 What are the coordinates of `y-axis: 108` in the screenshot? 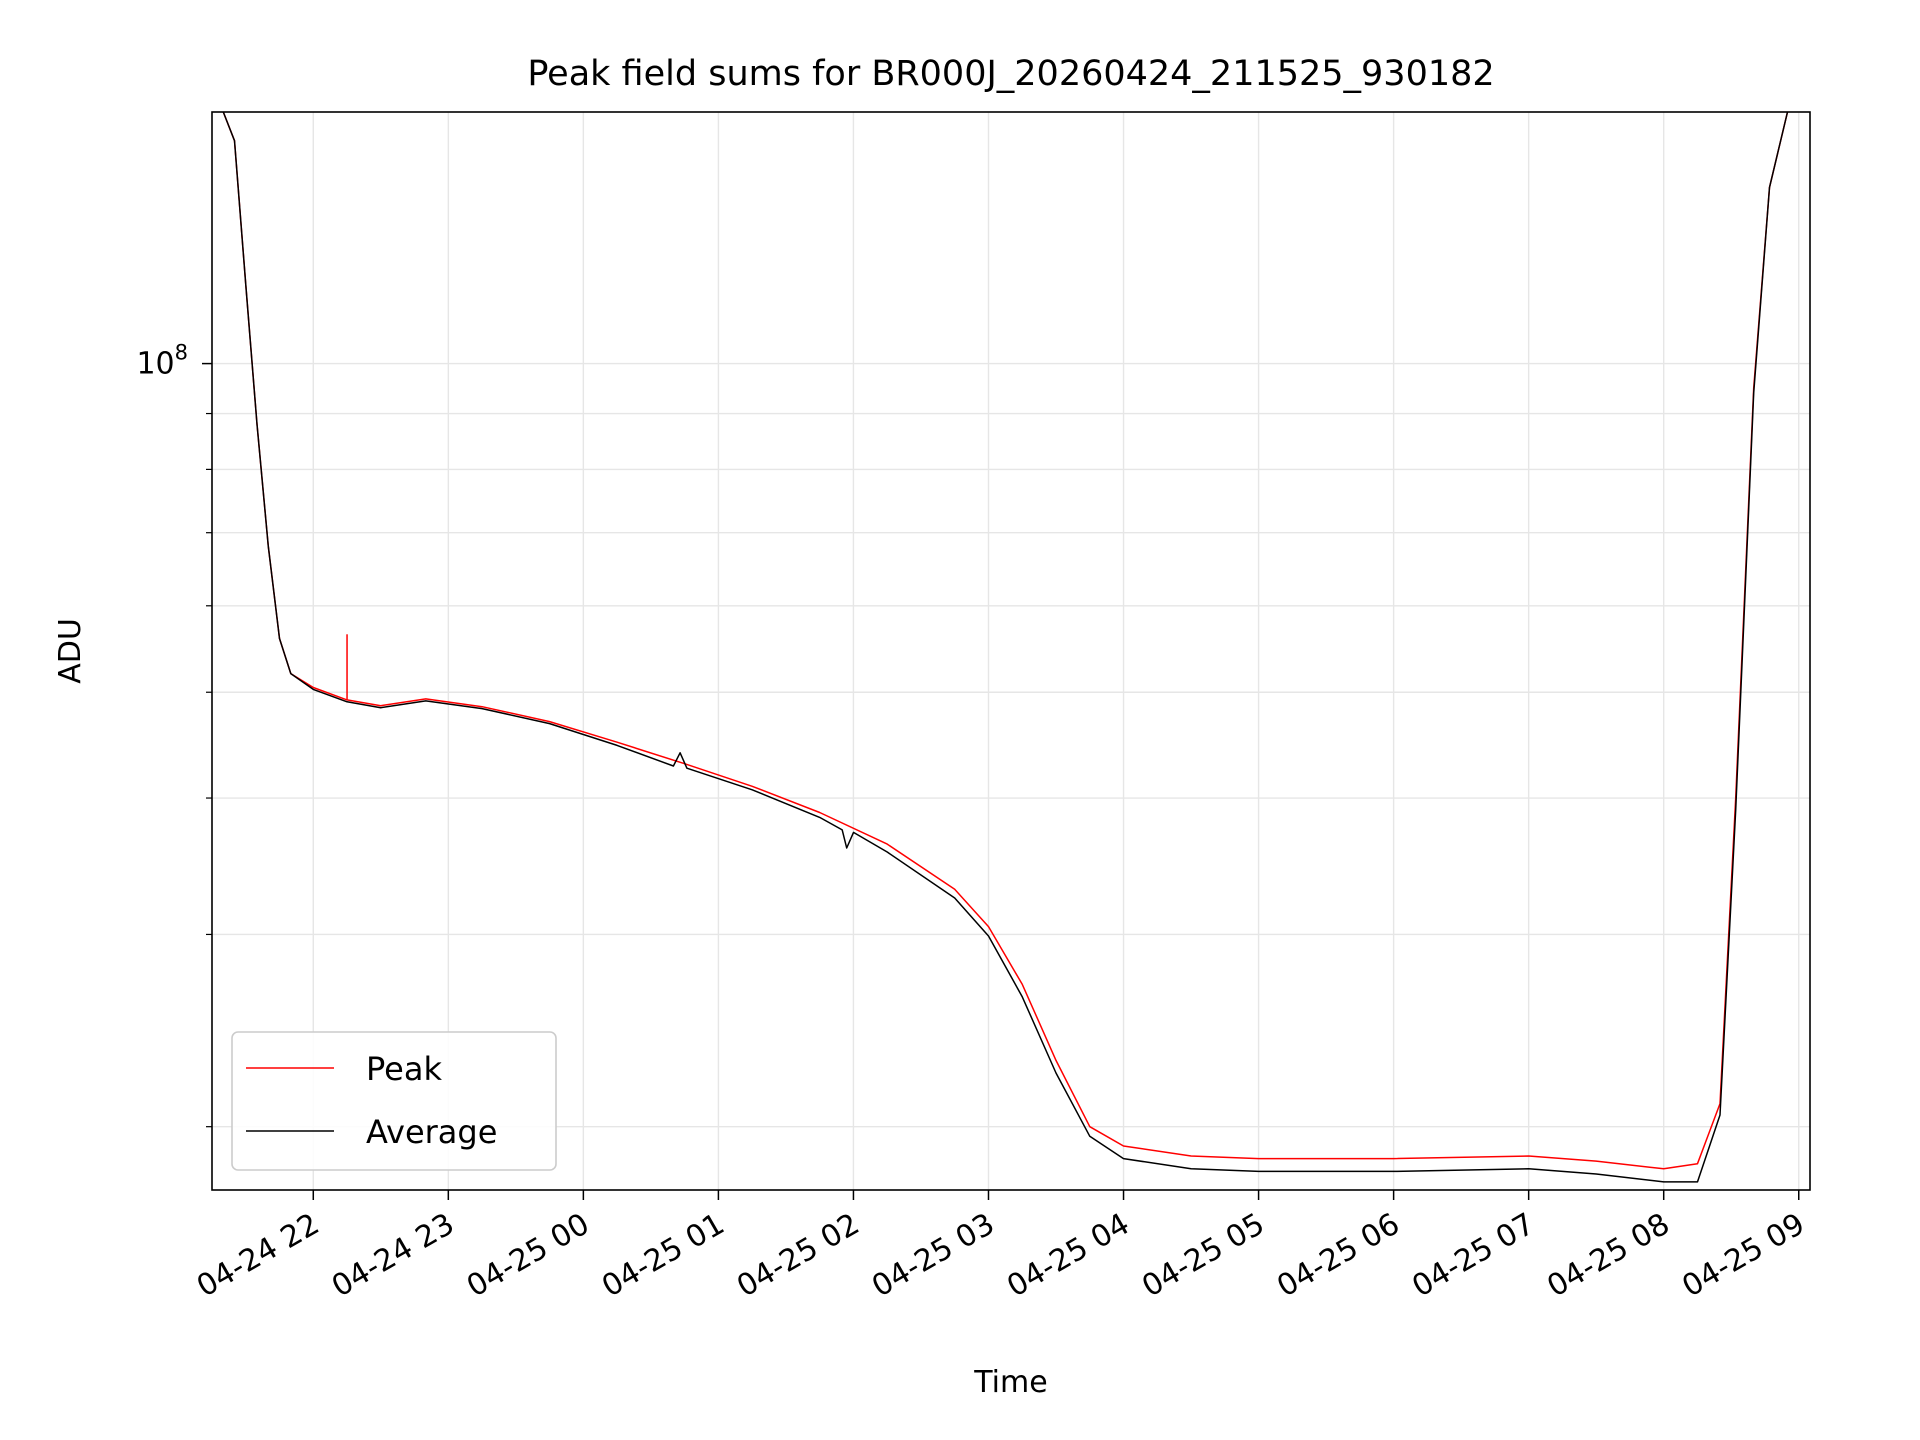 It's located at (174, 734).